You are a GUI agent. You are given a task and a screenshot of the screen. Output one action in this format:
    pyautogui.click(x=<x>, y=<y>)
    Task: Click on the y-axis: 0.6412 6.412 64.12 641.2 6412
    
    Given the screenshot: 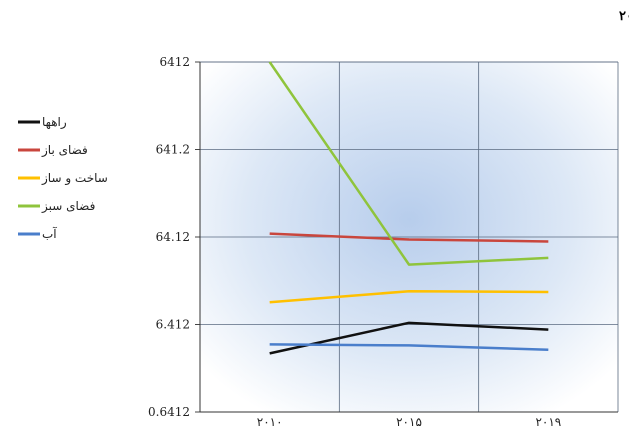 What is the action you would take?
    pyautogui.click(x=174, y=237)
    